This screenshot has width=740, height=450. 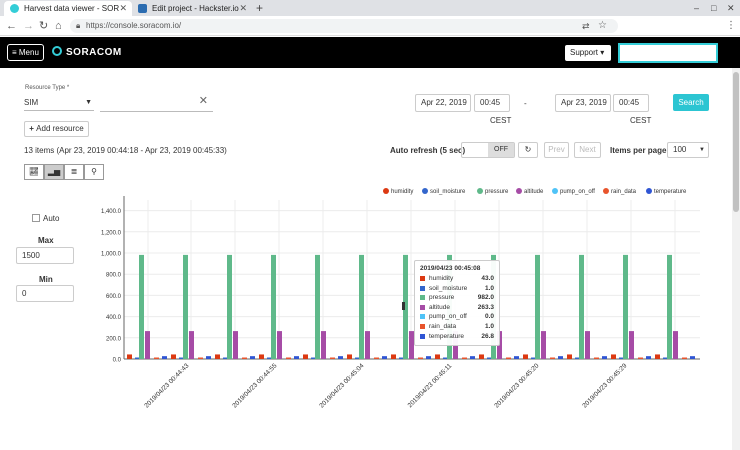 I want to click on legend-item-altitude: altitude, so click(x=529, y=191).